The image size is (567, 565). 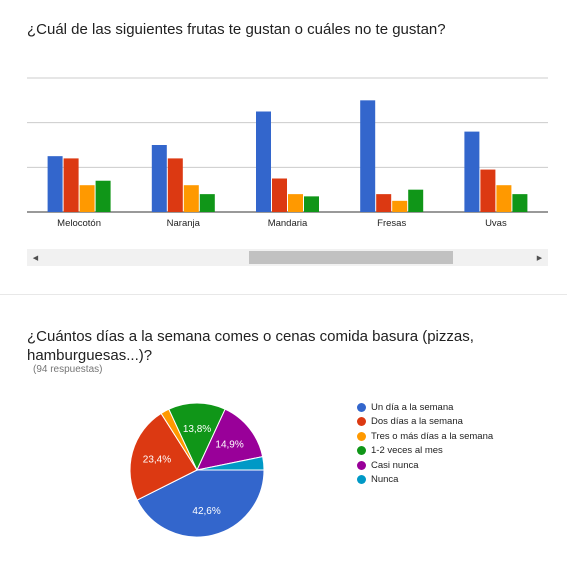 I want to click on legend-label: Un día a la semana, so click(x=412, y=407).